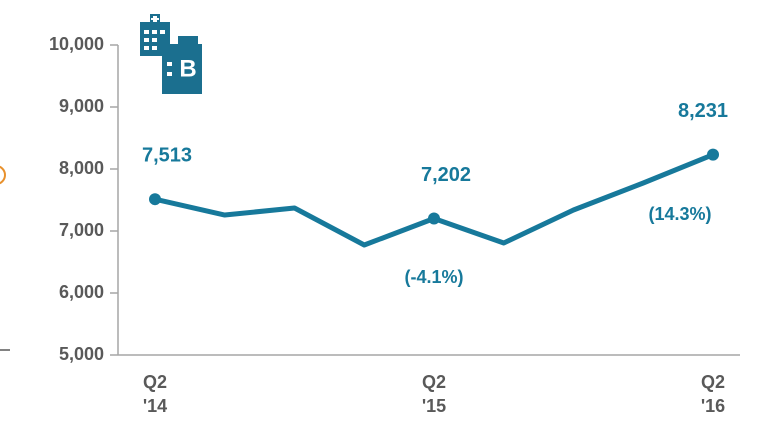 The width and height of the screenshot is (757, 429). Describe the element at coordinates (171, 54) in the screenshot. I see `building-icon: B` at that location.